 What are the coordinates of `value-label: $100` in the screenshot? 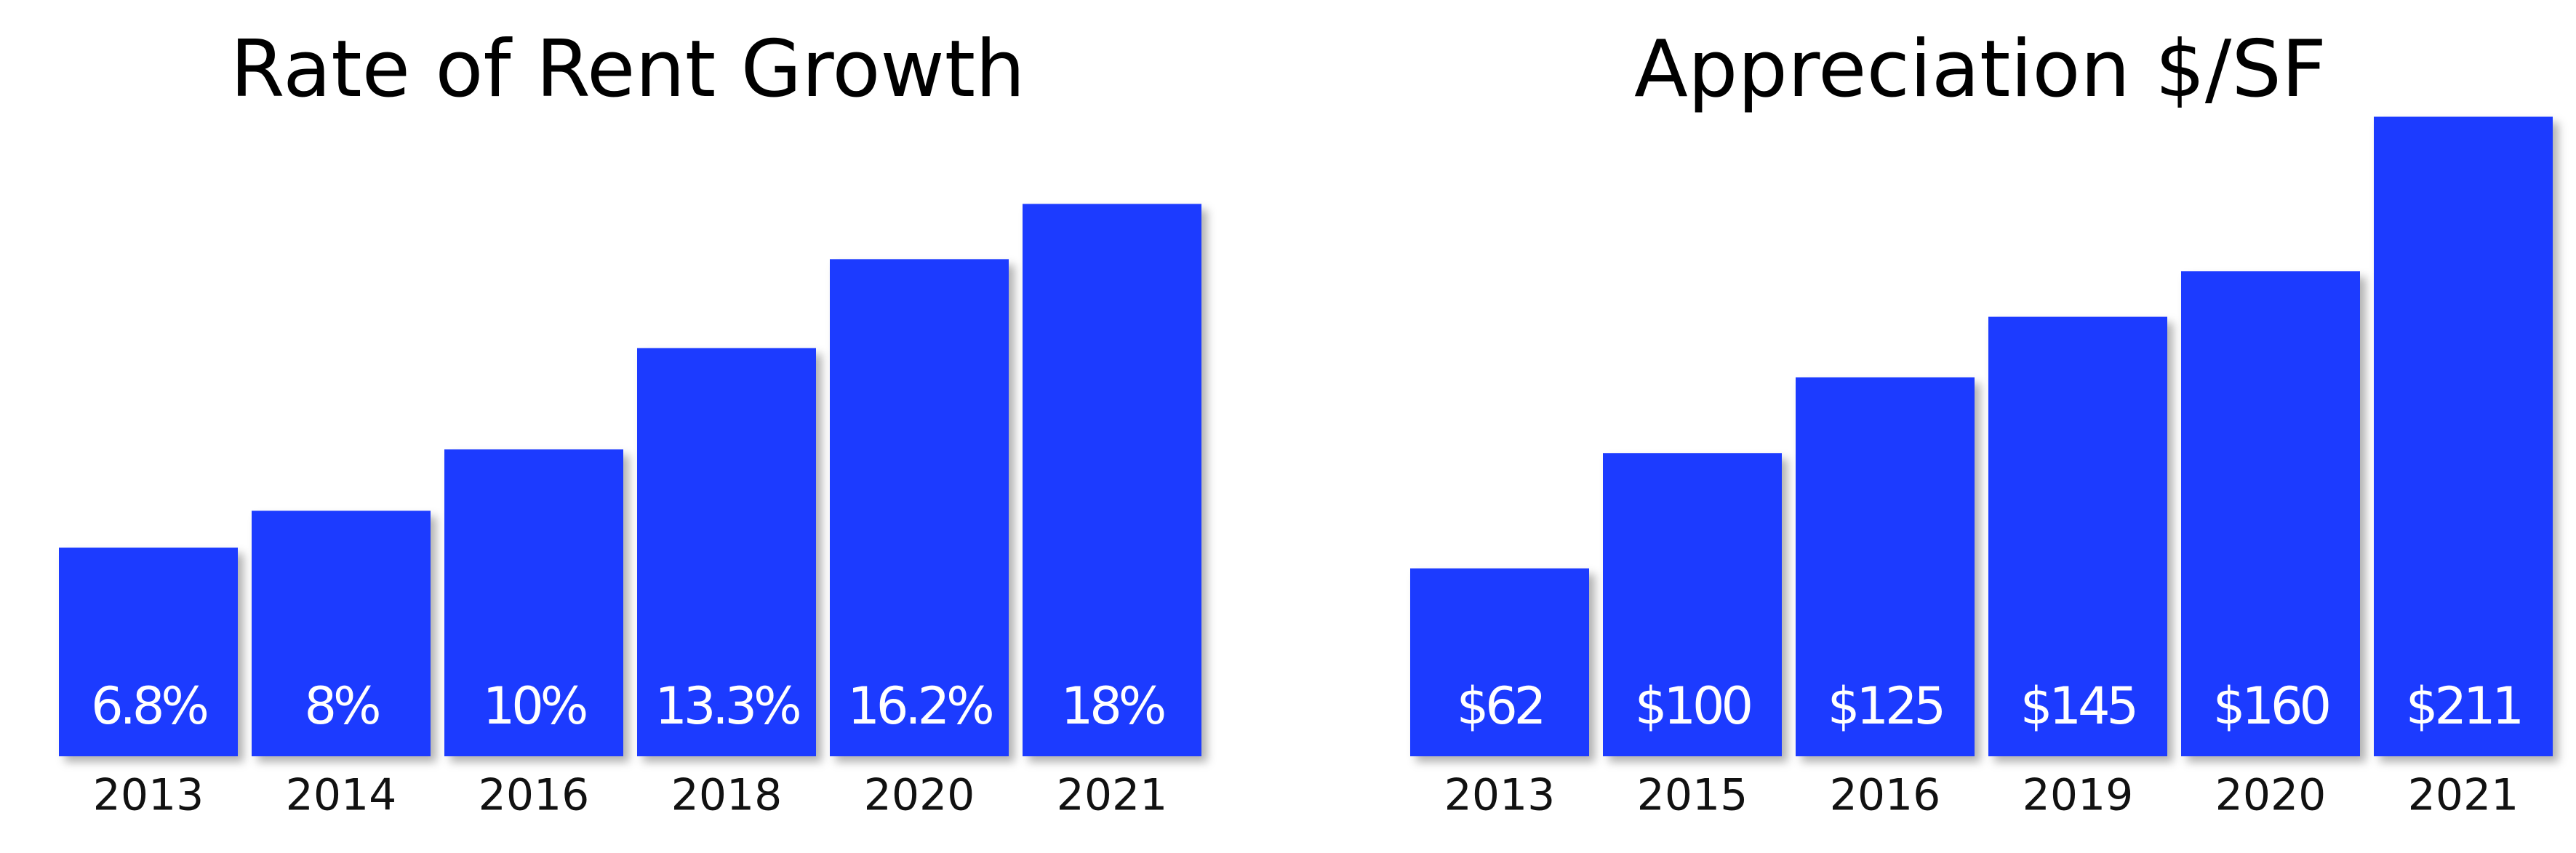 It's located at (1693, 706).